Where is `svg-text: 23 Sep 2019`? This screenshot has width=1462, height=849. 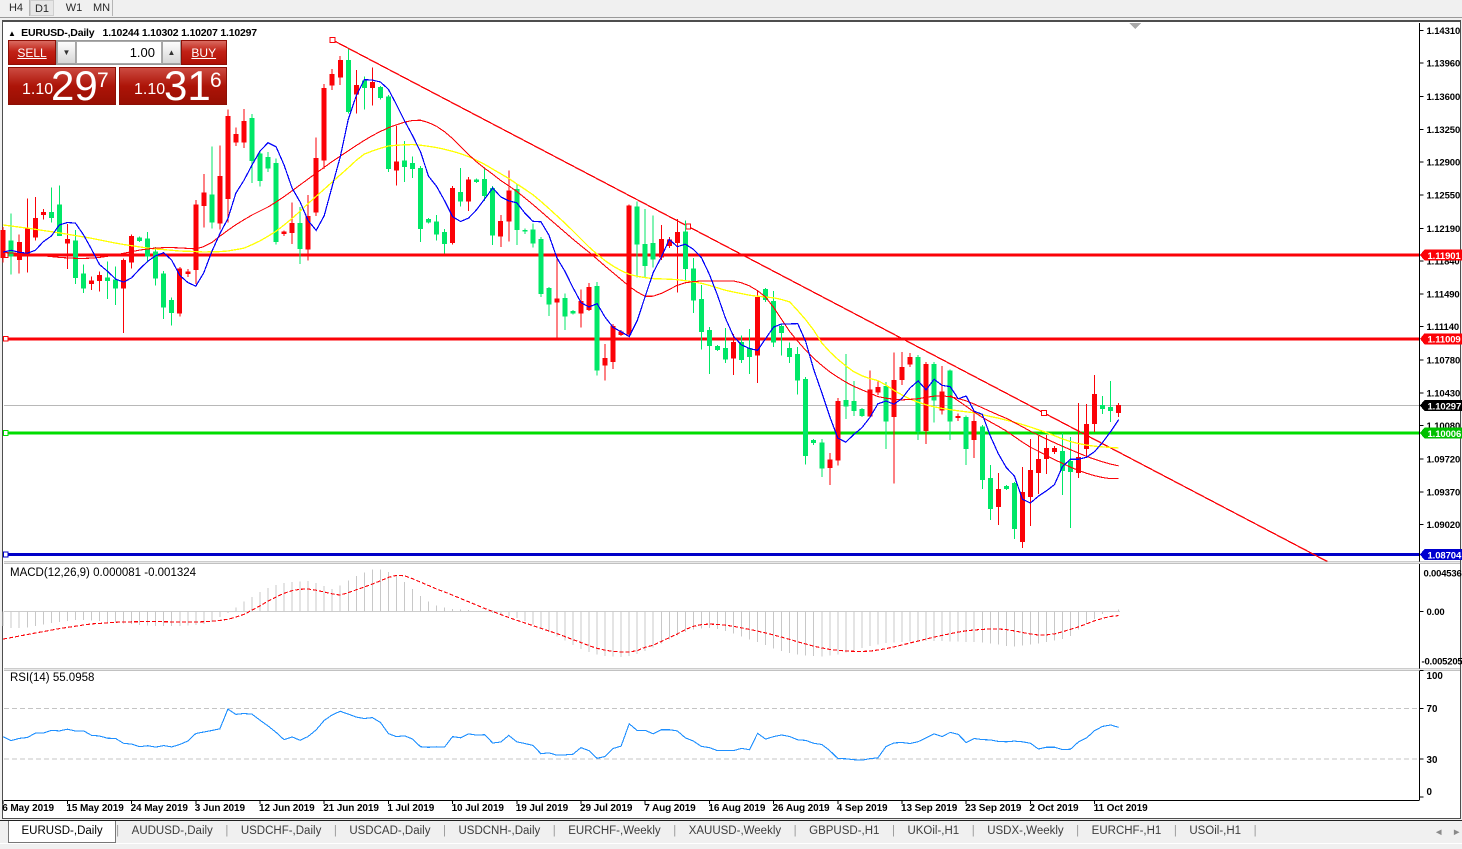 svg-text: 23 Sep 2019 is located at coordinates (993, 808).